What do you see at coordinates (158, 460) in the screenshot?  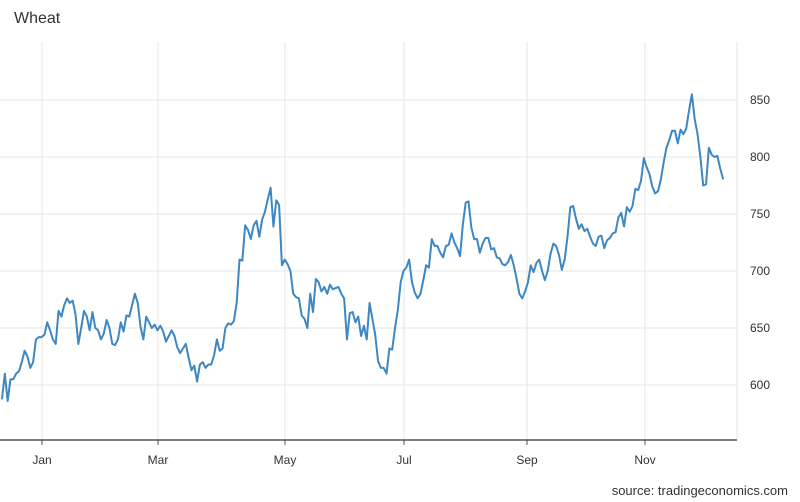 I see `x-tick-label: Mar` at bounding box center [158, 460].